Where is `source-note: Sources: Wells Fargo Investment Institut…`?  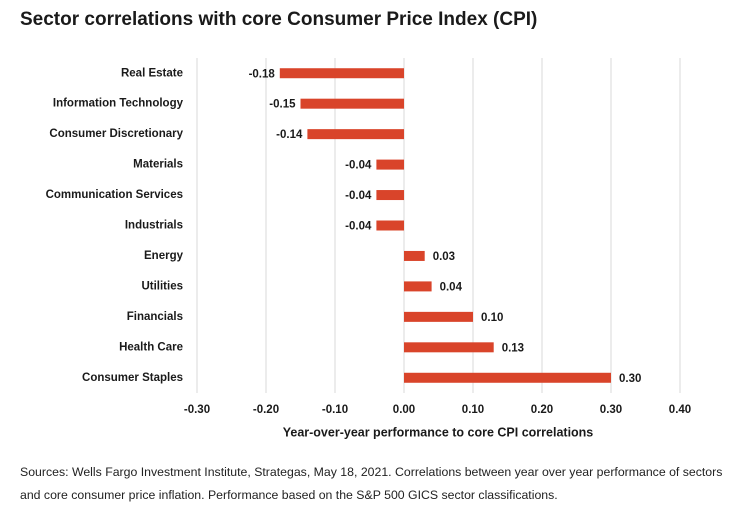 source-note: Sources: Wells Fargo Investment Institut… is located at coordinates (371, 483).